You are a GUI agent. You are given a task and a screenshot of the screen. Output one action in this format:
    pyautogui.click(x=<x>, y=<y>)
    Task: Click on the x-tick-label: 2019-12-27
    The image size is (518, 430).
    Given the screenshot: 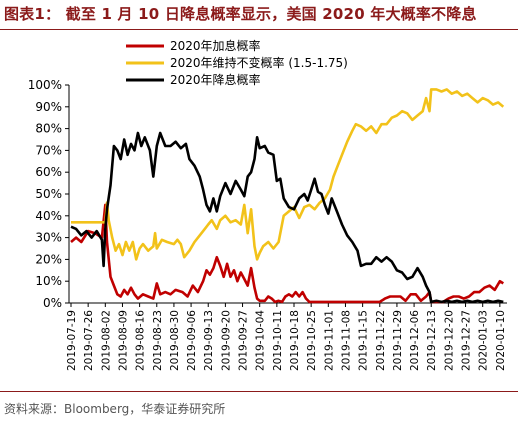 What is the action you would take?
    pyautogui.click(x=467, y=340)
    